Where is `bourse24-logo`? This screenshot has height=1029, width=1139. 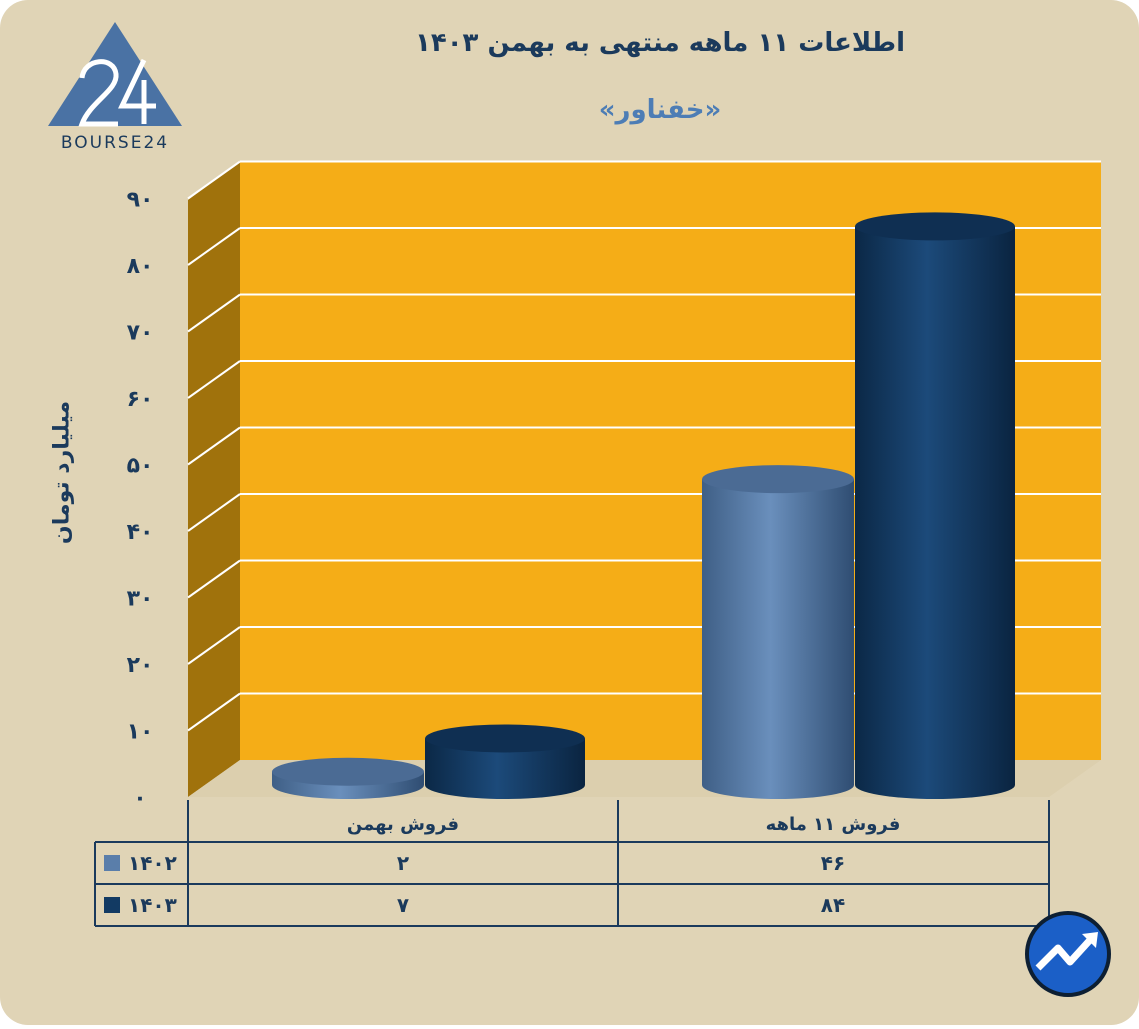 bourse24-logo is located at coordinates (115, 74).